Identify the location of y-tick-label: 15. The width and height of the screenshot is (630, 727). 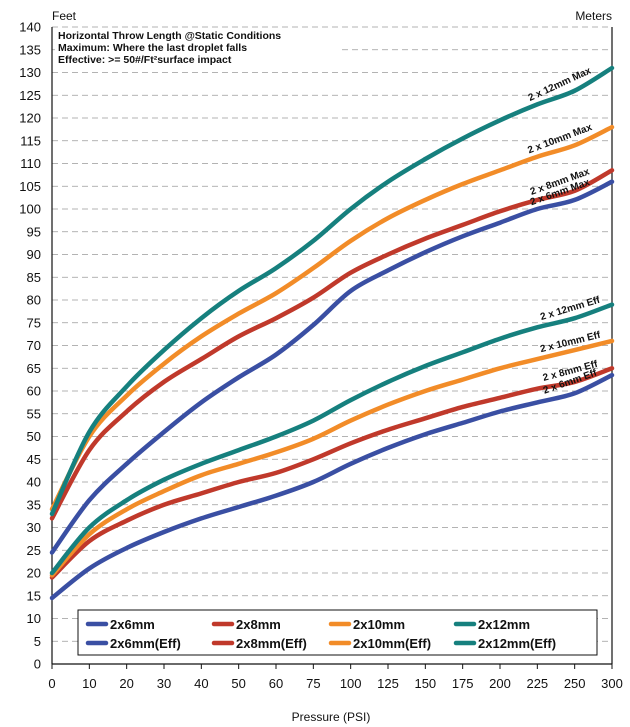
(34, 595).